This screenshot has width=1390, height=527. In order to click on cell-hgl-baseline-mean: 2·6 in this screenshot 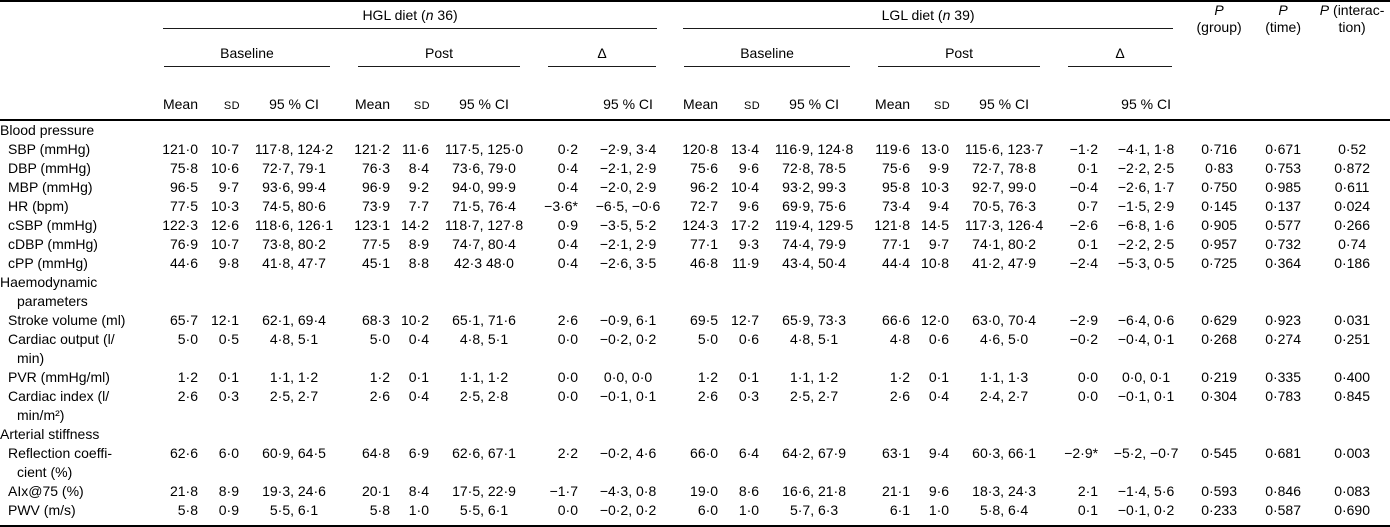, I will do `click(187, 396)`.